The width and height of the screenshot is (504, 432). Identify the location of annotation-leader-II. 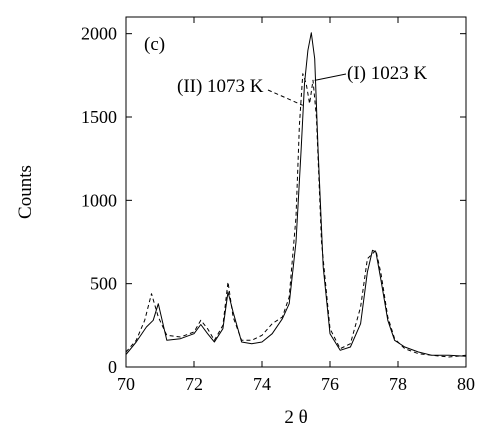
(285, 97).